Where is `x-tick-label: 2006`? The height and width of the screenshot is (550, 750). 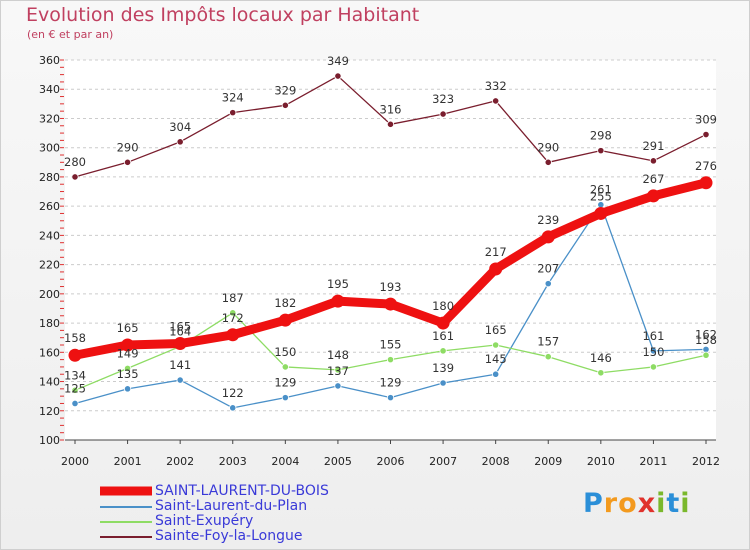 x-tick-label: 2006 is located at coordinates (391, 461).